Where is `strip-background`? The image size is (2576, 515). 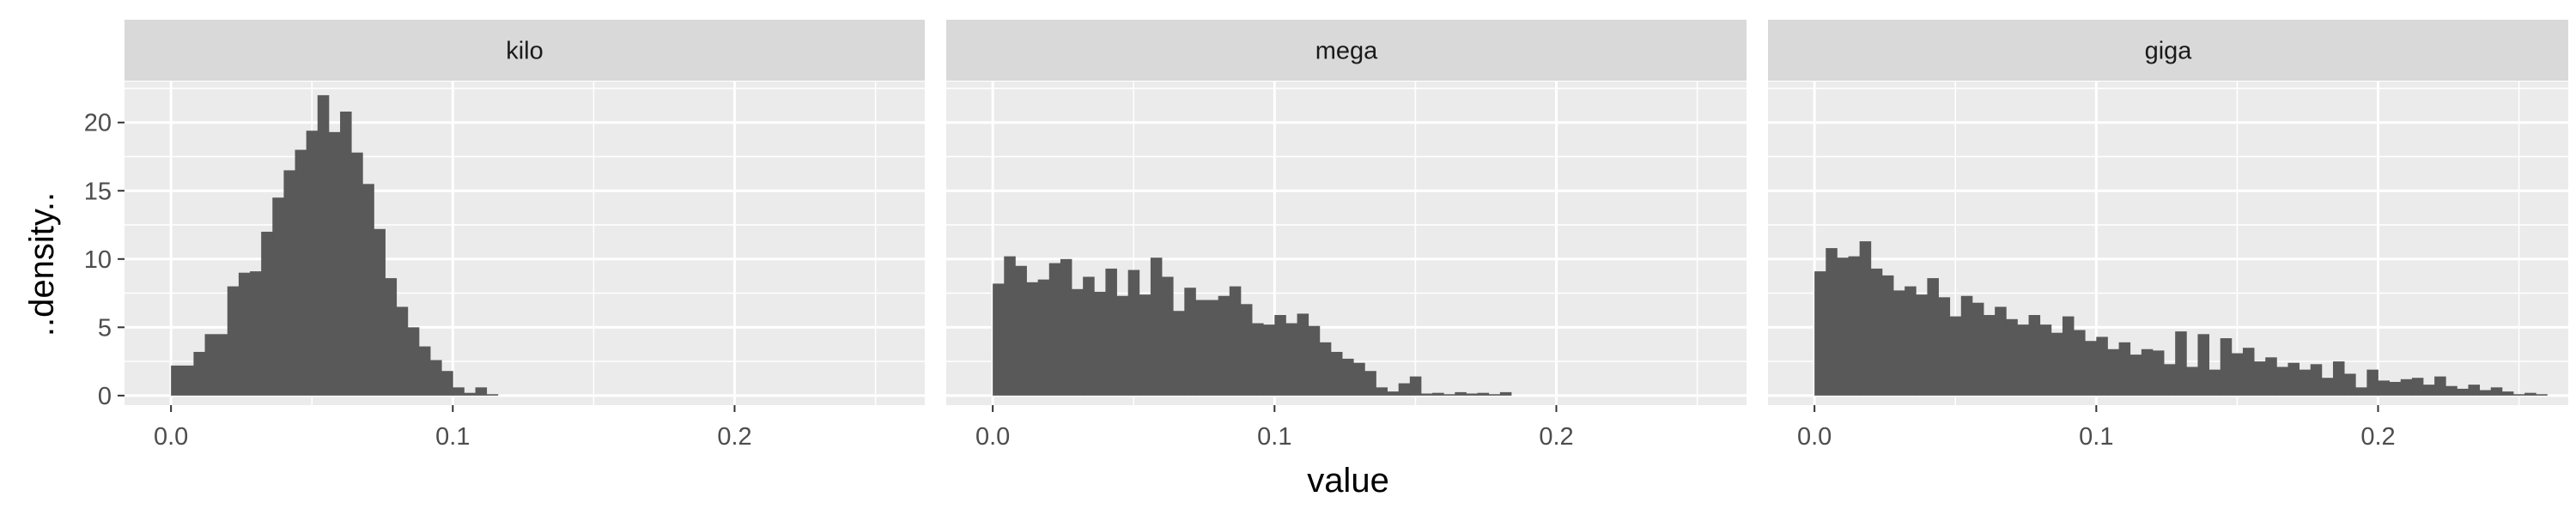
strip-background is located at coordinates (2168, 50).